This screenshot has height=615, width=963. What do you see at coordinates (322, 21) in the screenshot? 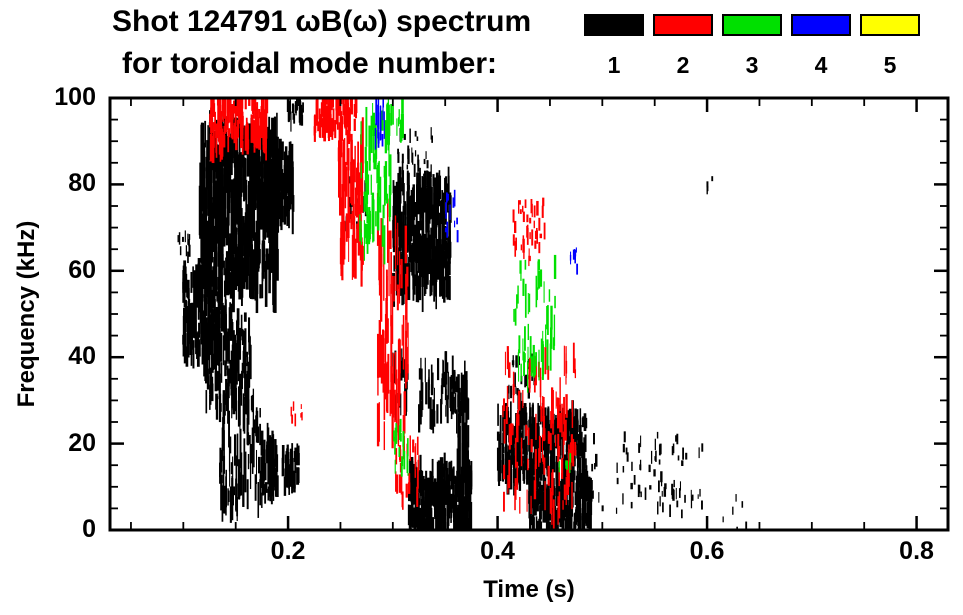
I see `chart-title: Shot 124791 ωB(ω) spectrum` at bounding box center [322, 21].